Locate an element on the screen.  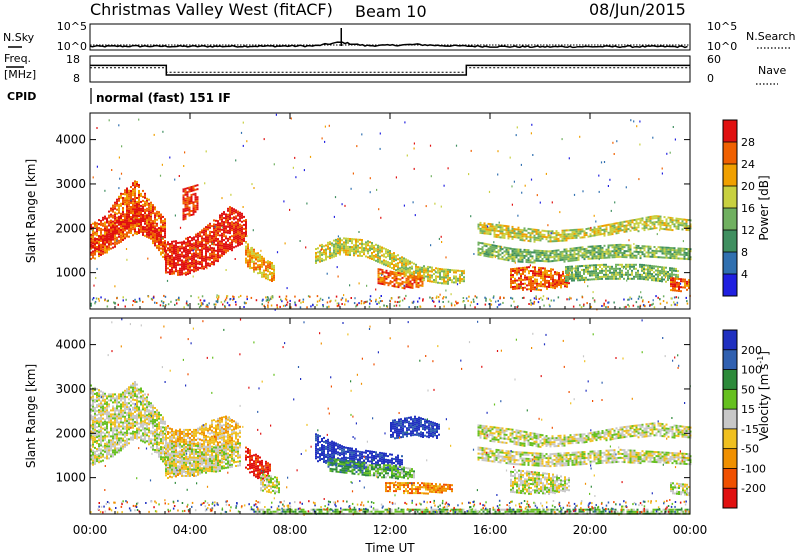
freq-label-2: [MHz] is located at coordinates (20, 74).